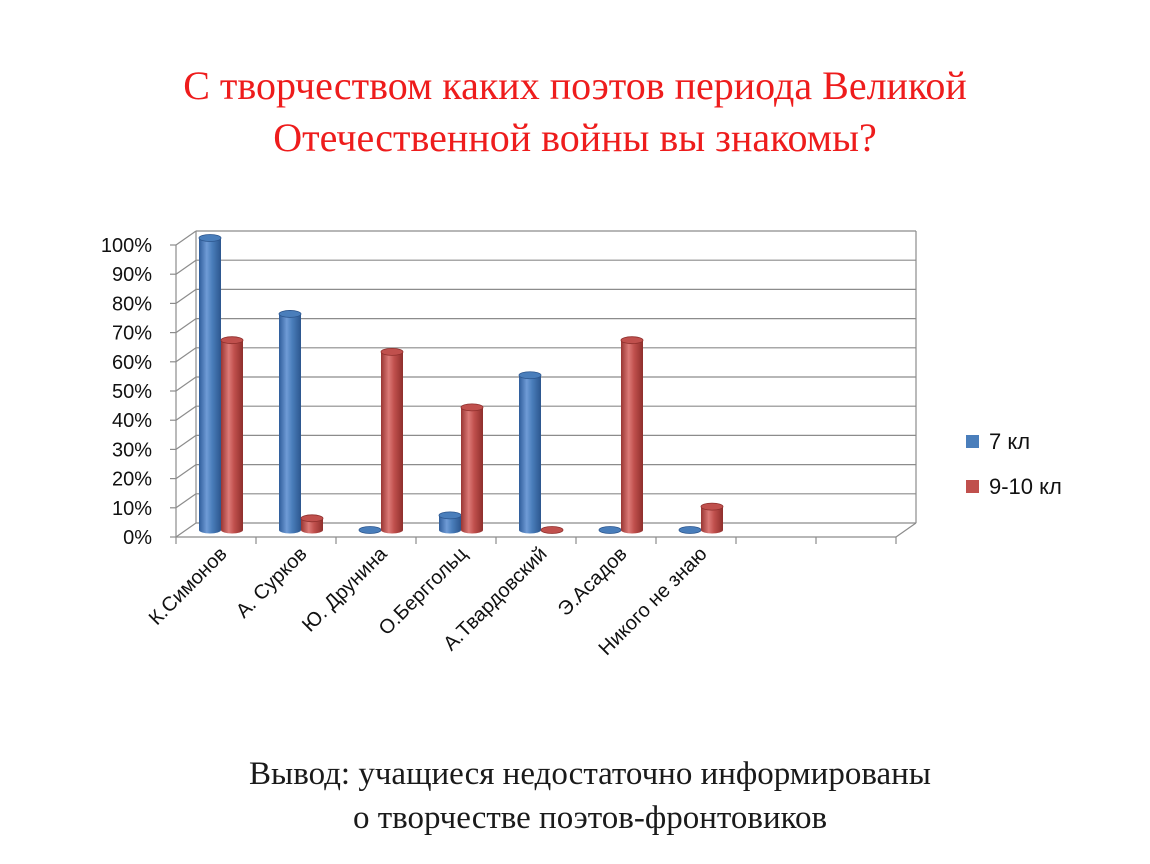 The image size is (1150, 864). I want to click on legend-label-7kl: 7 кл, so click(1009, 441).